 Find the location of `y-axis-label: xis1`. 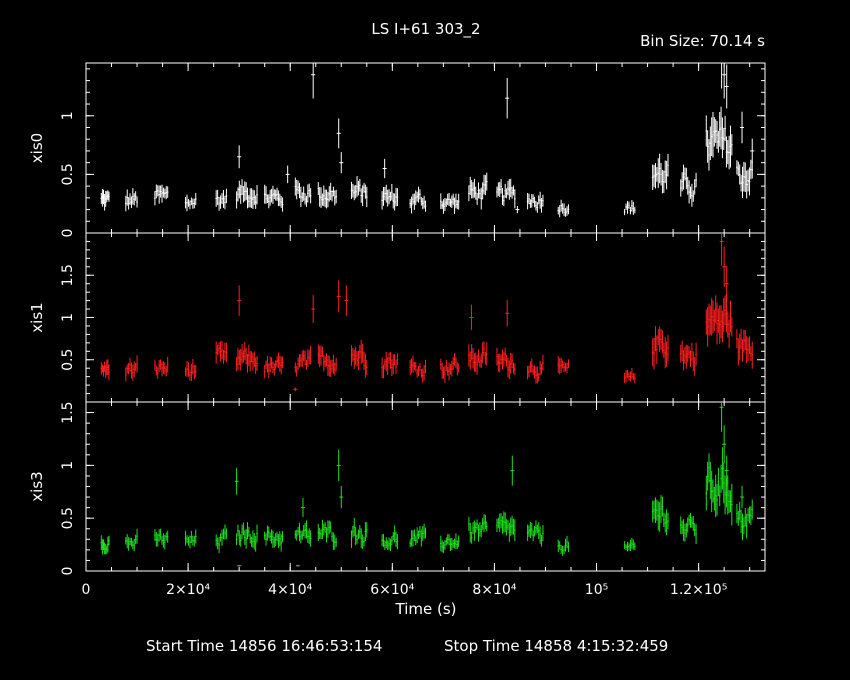

y-axis-label: xis1 is located at coordinates (37, 317).